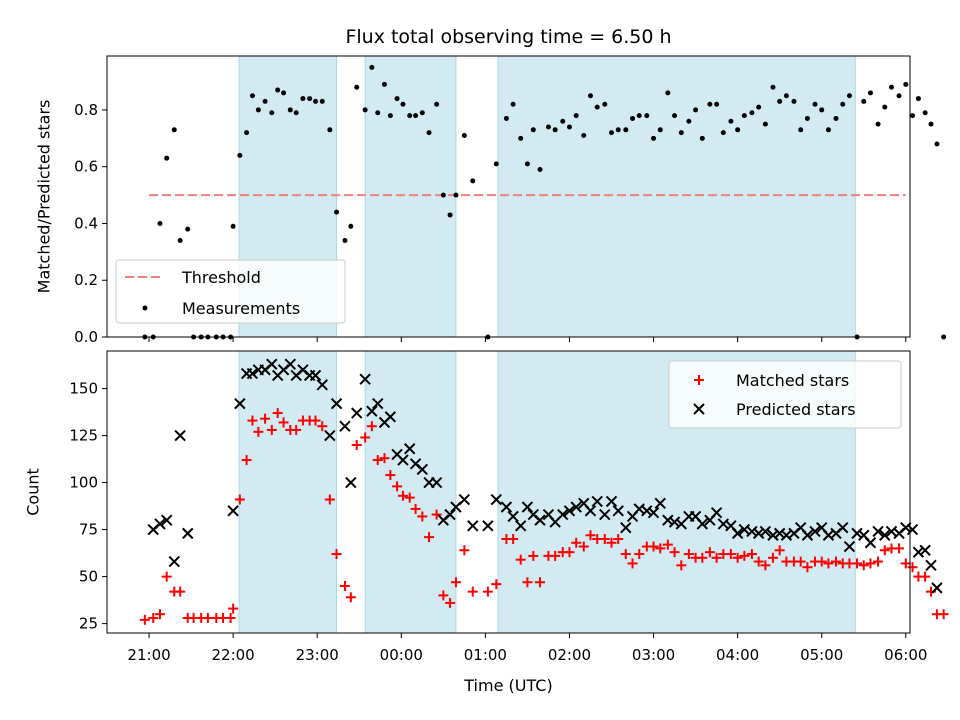 The height and width of the screenshot is (720, 960). I want to click on threshold-legend-label: Threshold, so click(221, 277).